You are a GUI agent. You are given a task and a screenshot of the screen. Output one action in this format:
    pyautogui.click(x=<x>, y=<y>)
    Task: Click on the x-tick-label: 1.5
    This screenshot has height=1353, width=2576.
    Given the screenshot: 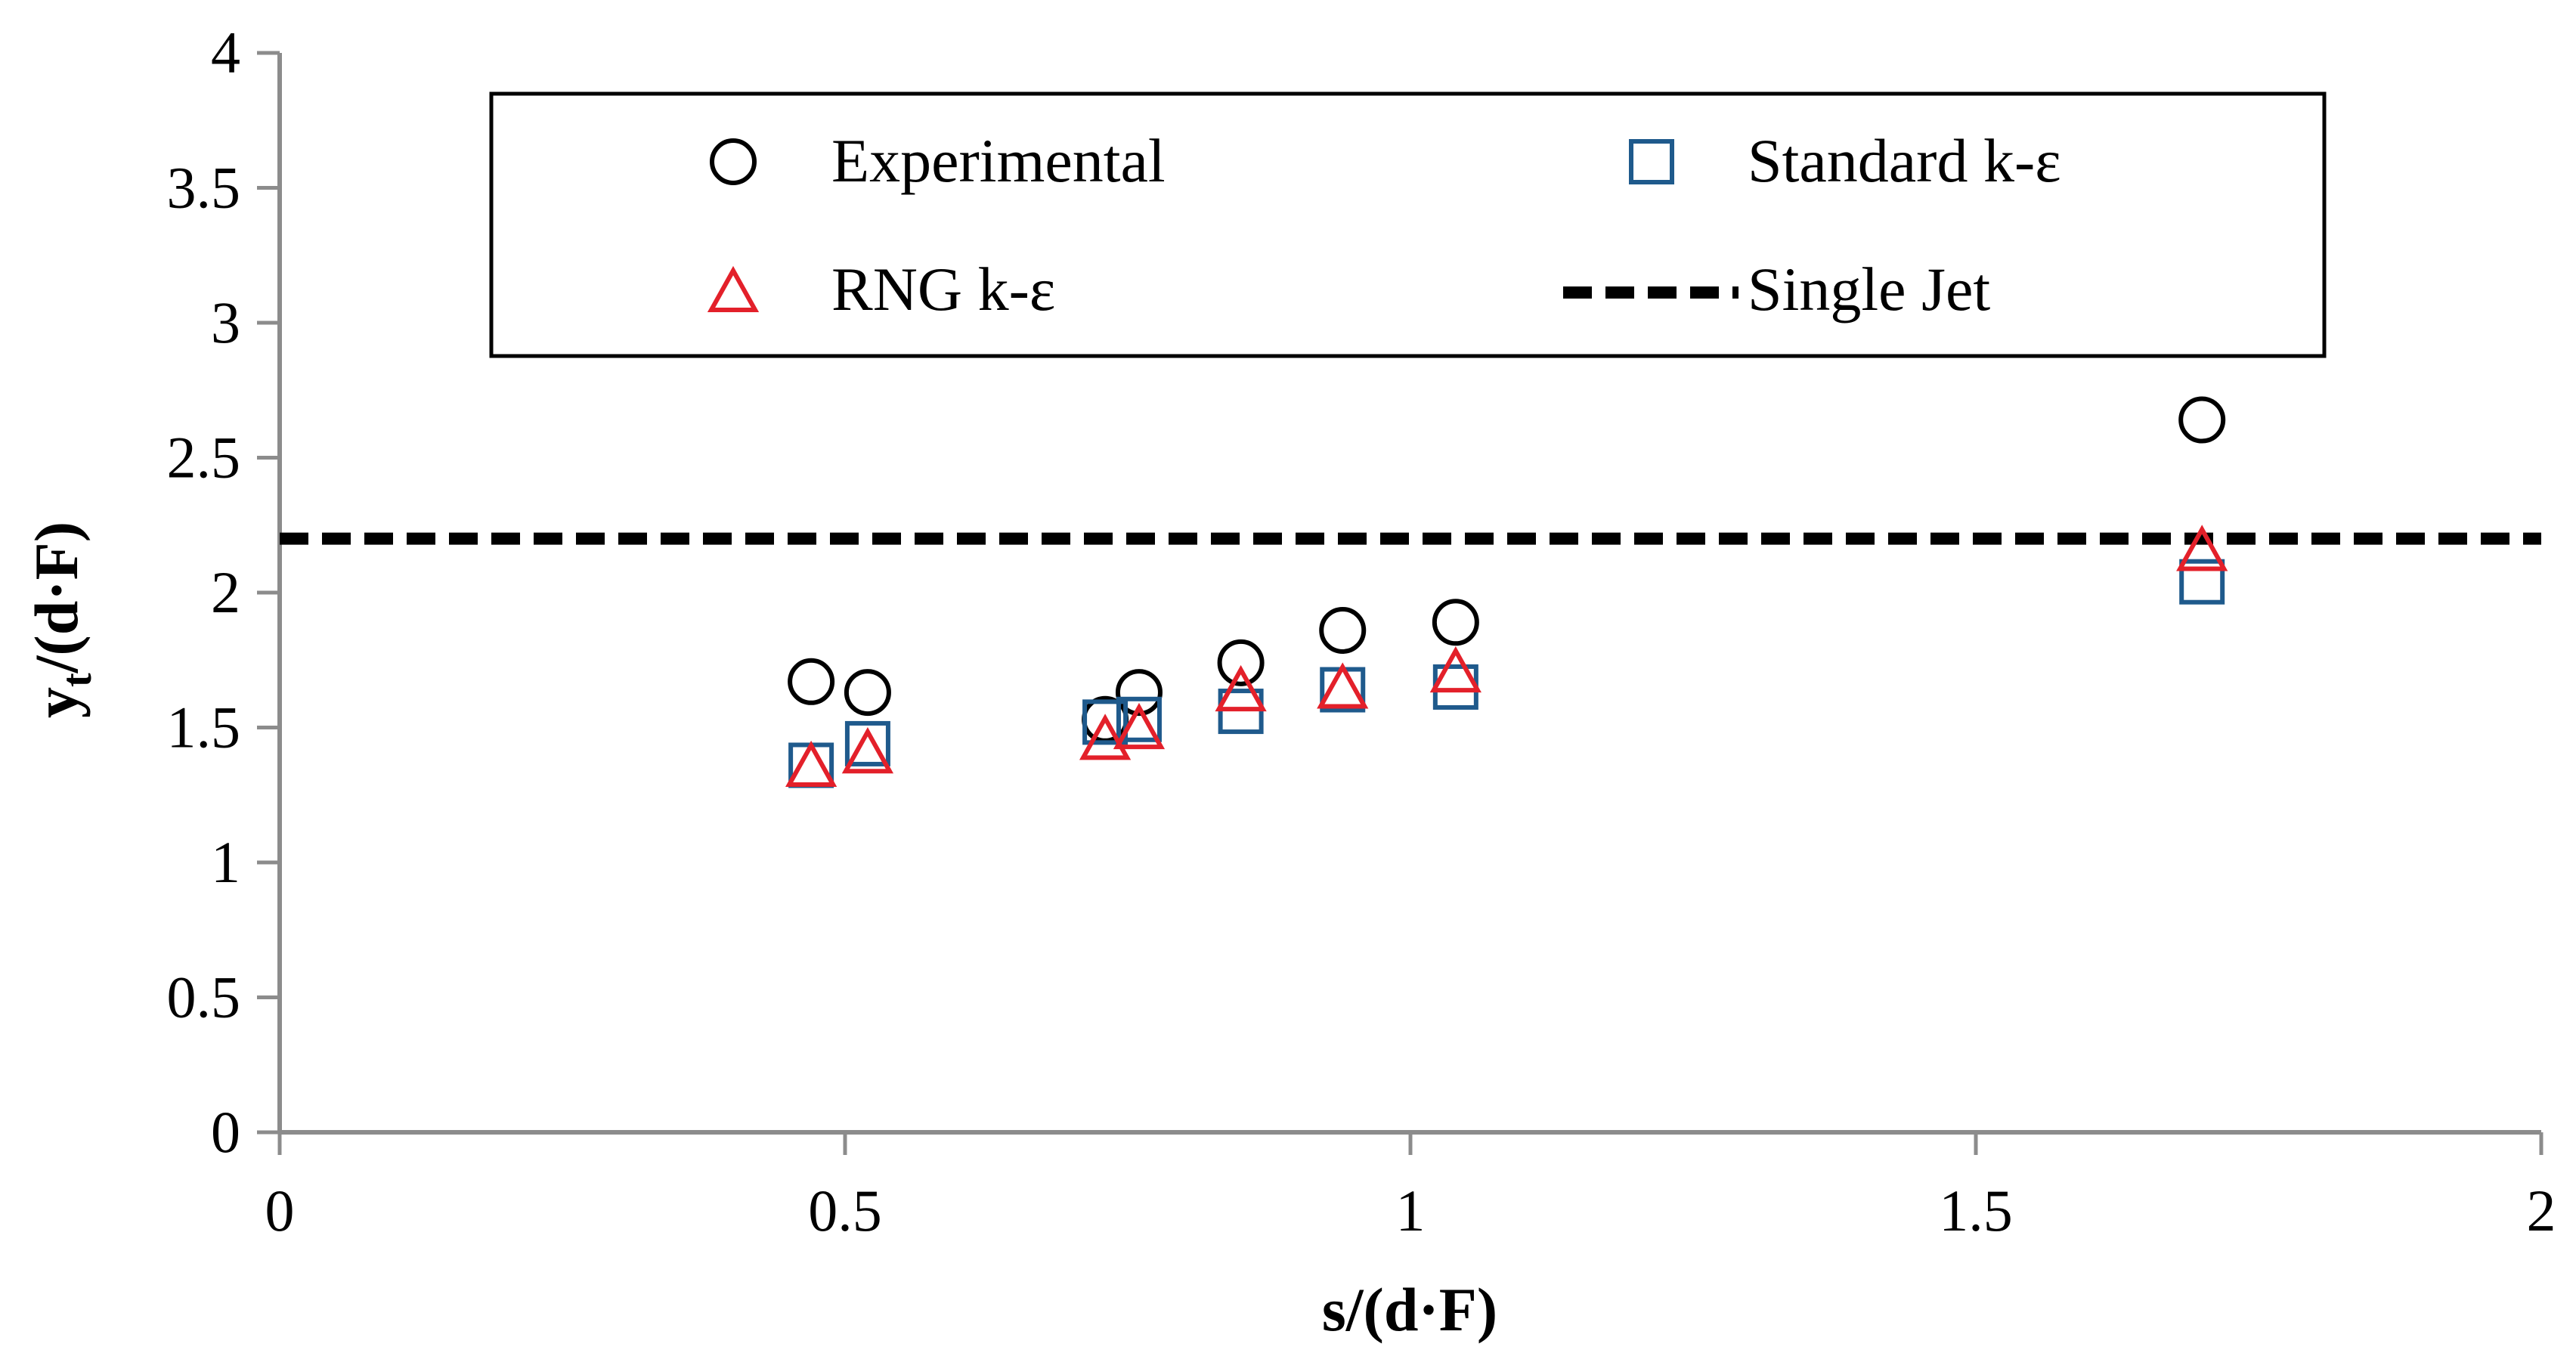 What is the action you would take?
    pyautogui.click(x=1976, y=1210)
    